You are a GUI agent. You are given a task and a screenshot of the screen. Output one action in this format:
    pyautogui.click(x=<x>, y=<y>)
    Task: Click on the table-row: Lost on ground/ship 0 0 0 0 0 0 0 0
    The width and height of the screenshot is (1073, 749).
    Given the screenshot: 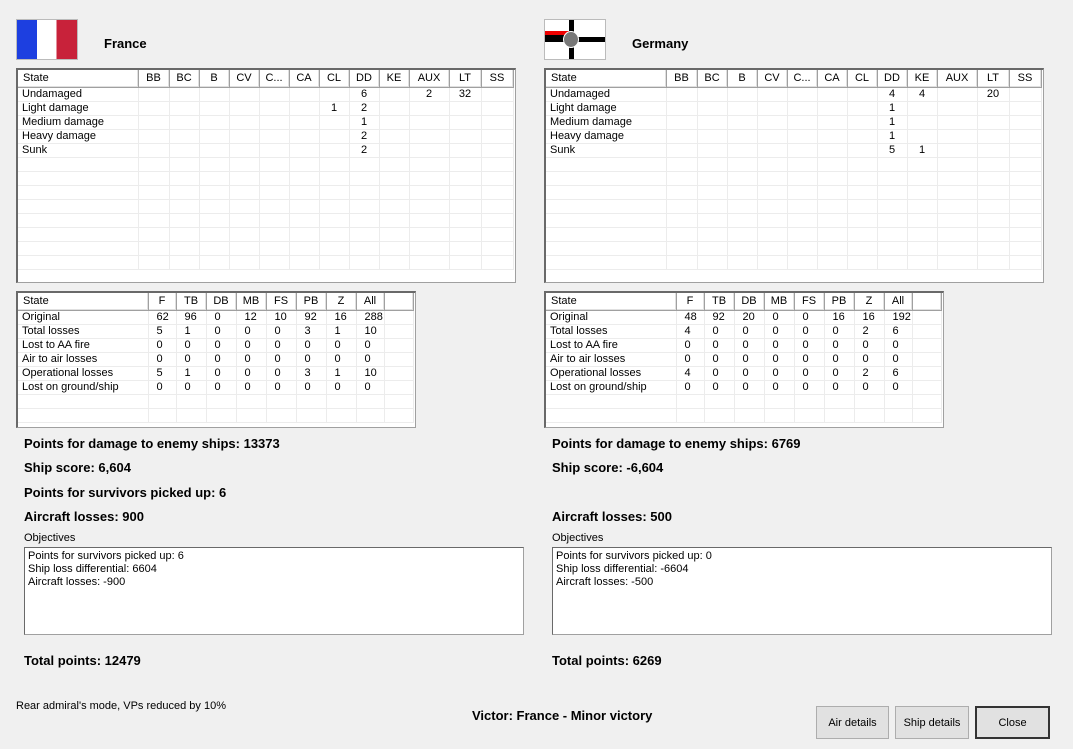 What is the action you would take?
    pyautogui.click(x=216, y=387)
    